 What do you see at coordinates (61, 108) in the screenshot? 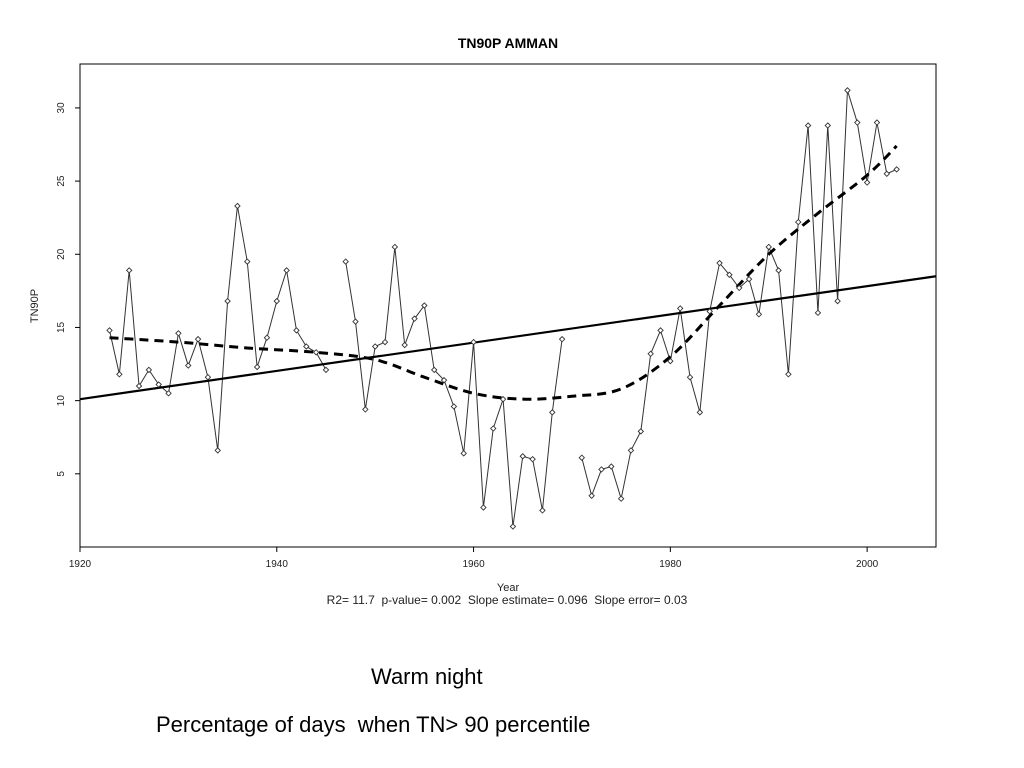
I see `y-tick-label: 30` at bounding box center [61, 108].